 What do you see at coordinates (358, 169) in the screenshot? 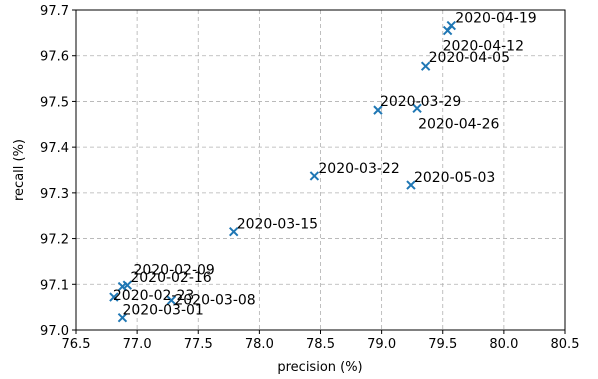
I see `point-label: 2020-03-22` at bounding box center [358, 169].